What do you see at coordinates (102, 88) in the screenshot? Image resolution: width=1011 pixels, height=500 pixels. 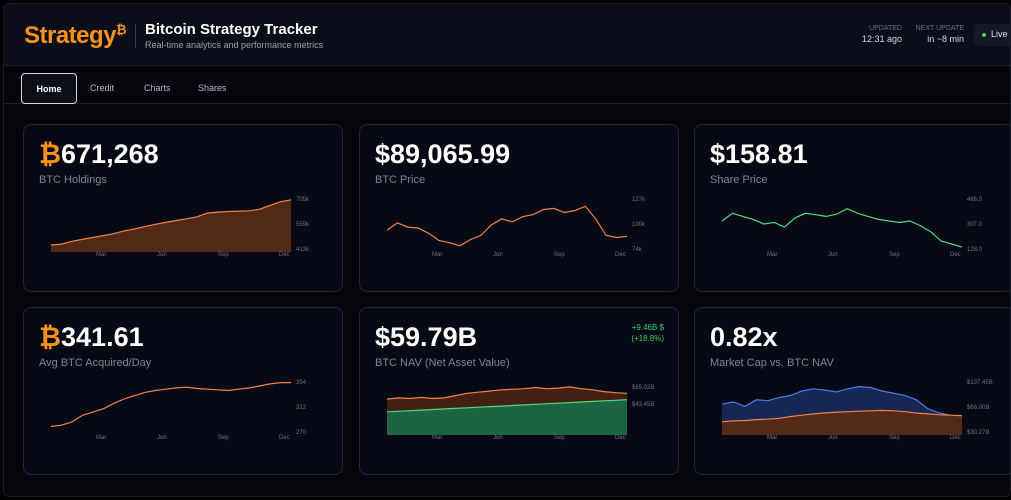 I see `tab-credit: Credit` at bounding box center [102, 88].